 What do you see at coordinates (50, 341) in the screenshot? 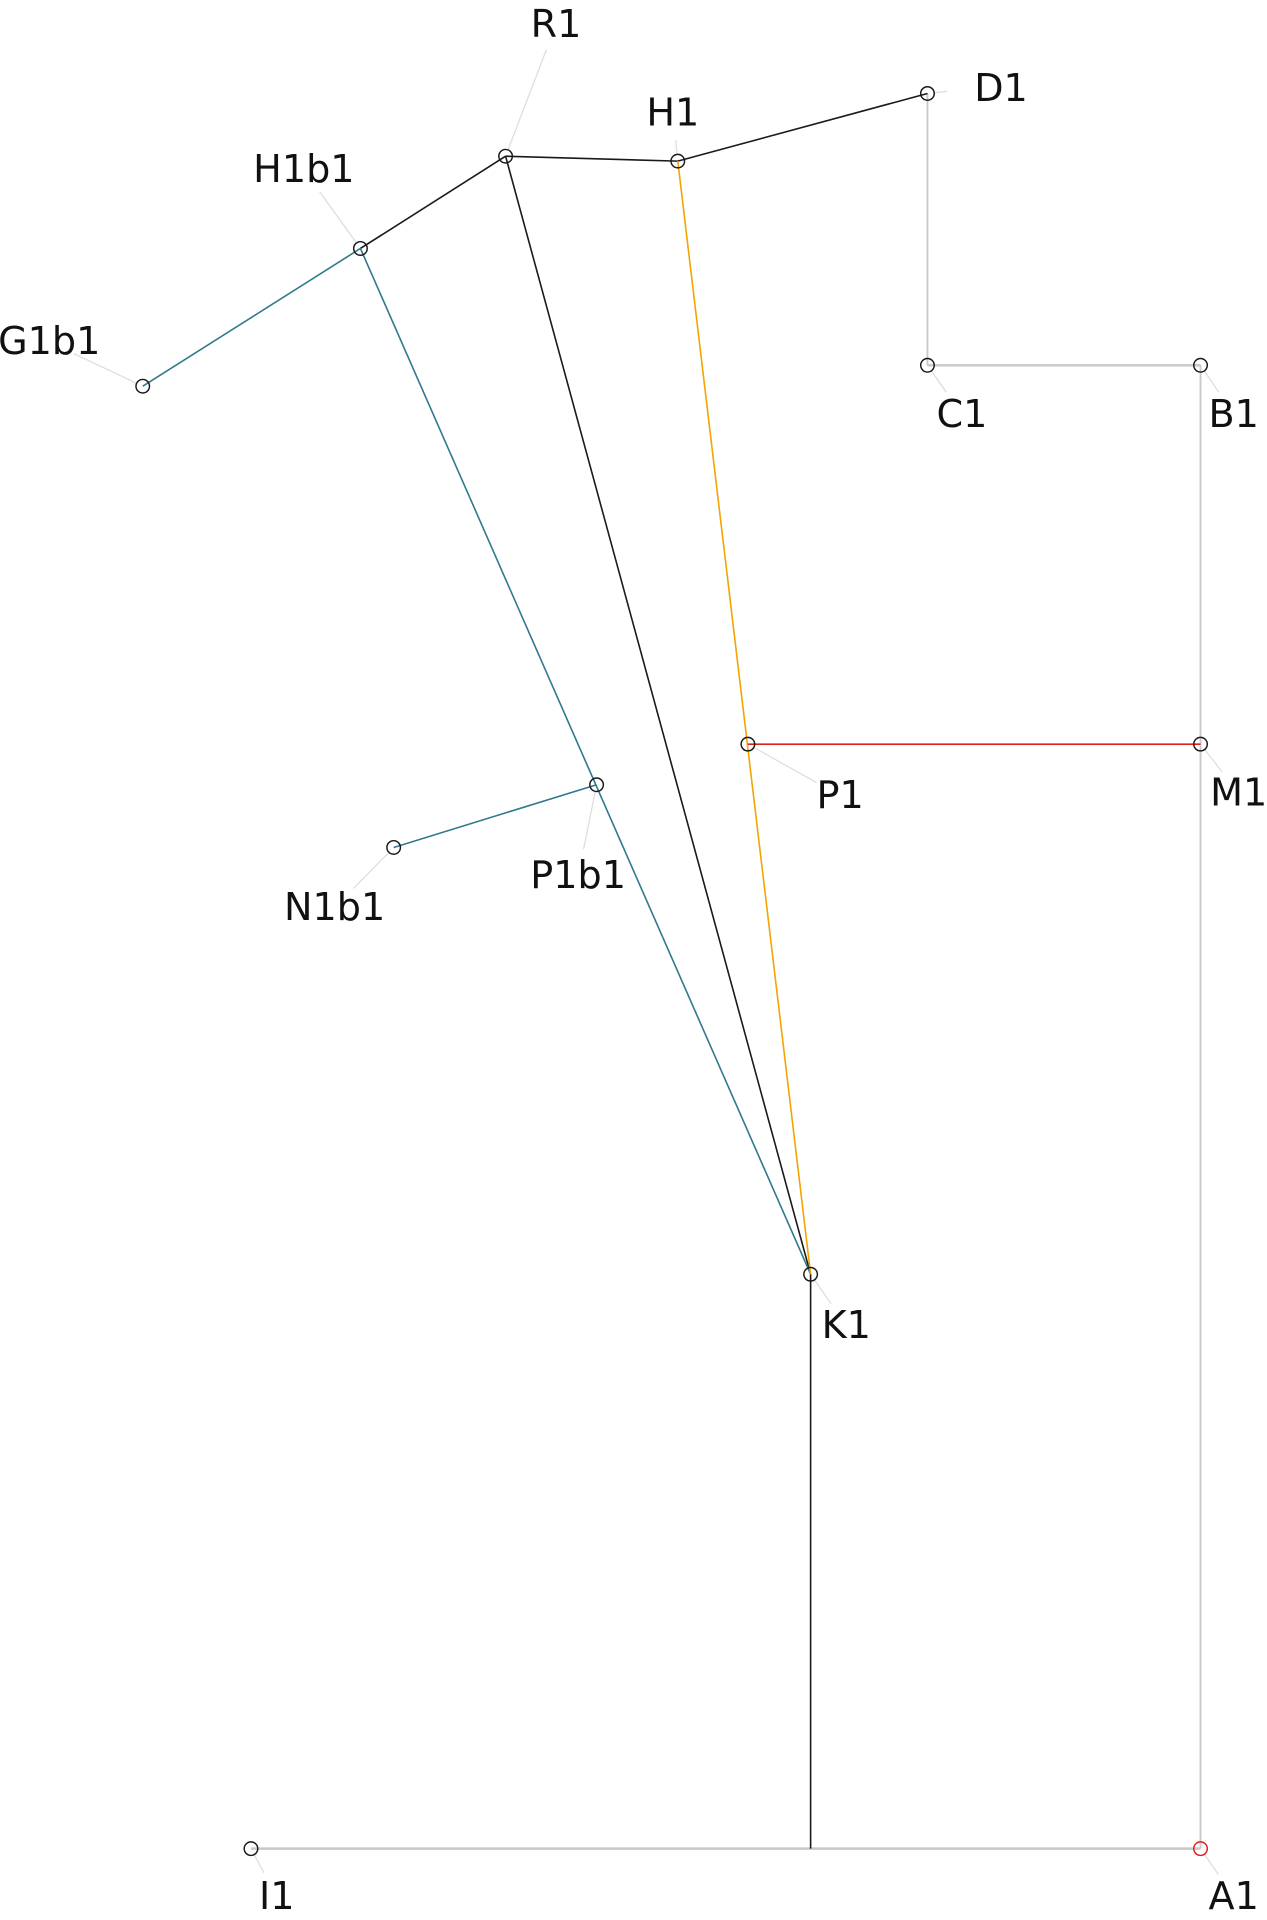
I see `label-G1b1: G1b1` at bounding box center [50, 341].